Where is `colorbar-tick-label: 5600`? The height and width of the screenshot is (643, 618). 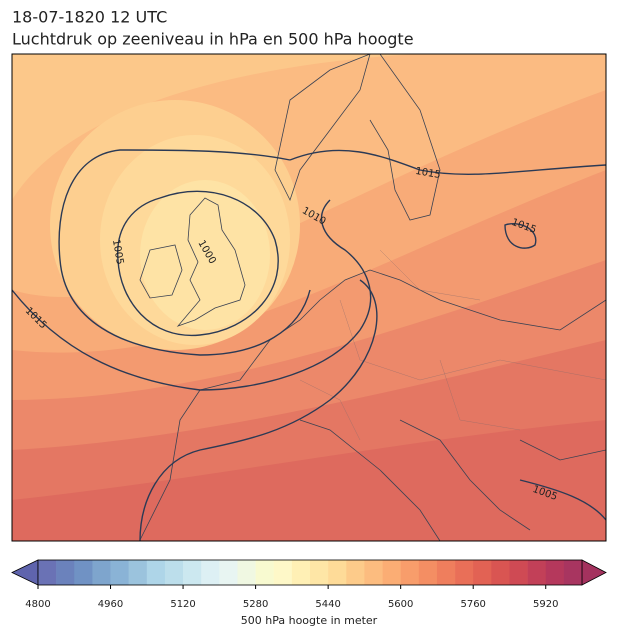
colorbar-tick-label: 5600 is located at coordinates (400, 604).